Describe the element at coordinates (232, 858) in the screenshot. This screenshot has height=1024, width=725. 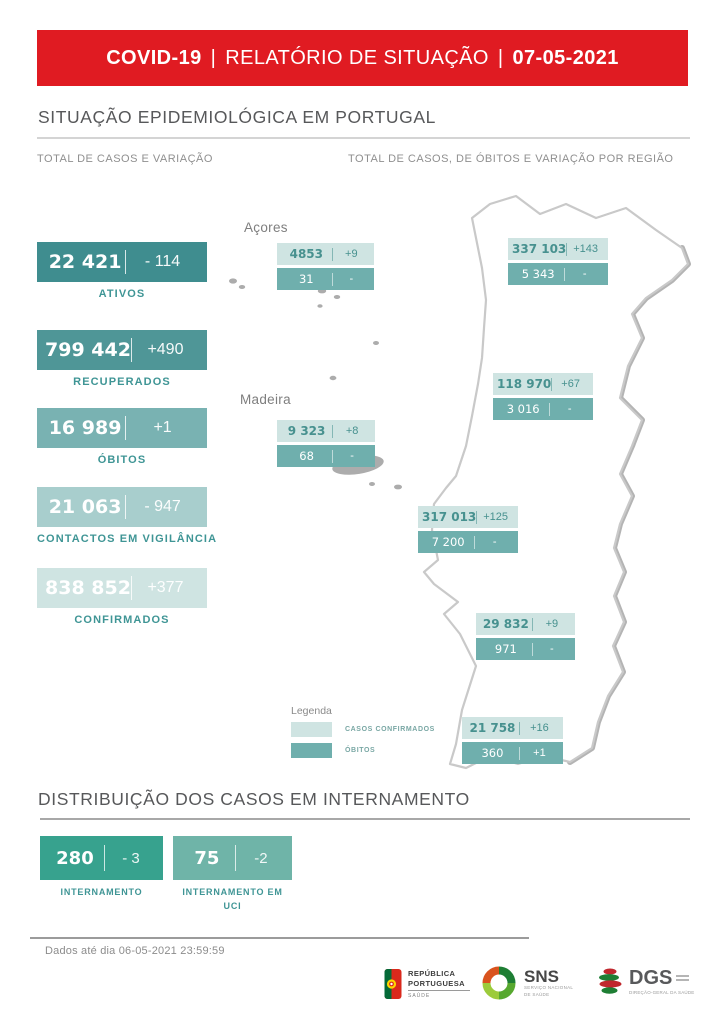
I see `stat-box-internamento-uci: 75 -2` at that location.